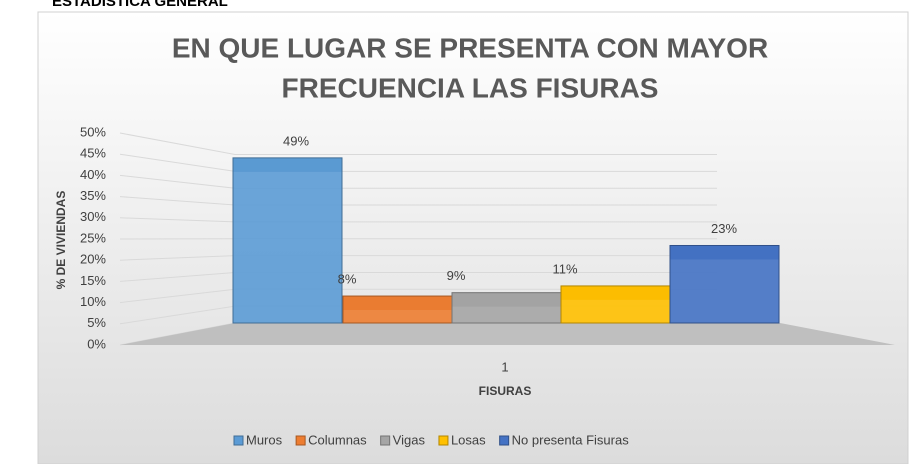 The height and width of the screenshot is (464, 924). Describe the element at coordinates (456, 275) in the screenshot. I see `value-label: 9%` at that location.